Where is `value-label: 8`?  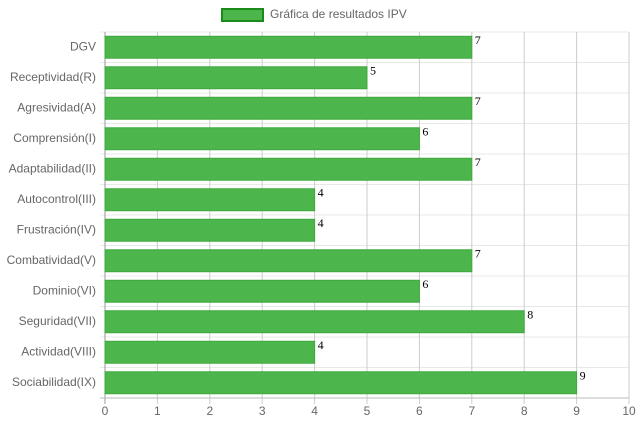 value-label: 8 is located at coordinates (530, 315).